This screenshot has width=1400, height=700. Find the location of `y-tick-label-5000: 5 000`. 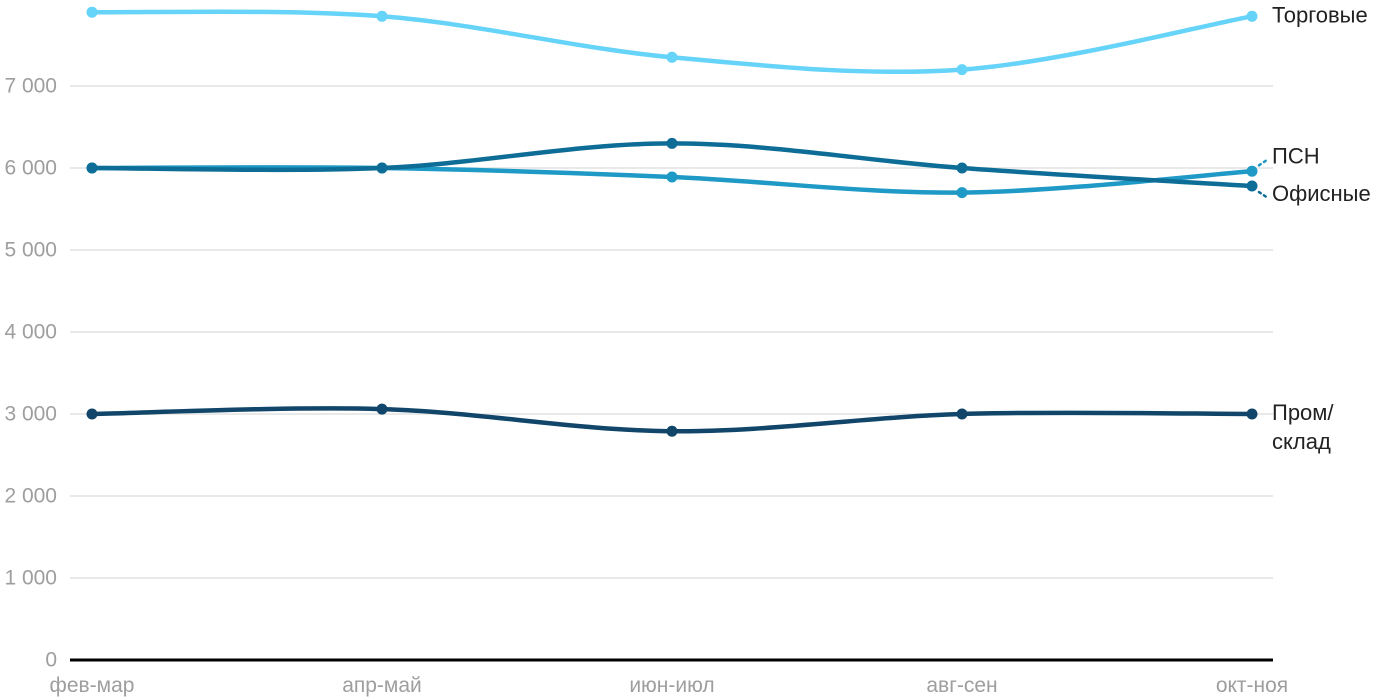

y-tick-label-5000: 5 000 is located at coordinates (30, 250).